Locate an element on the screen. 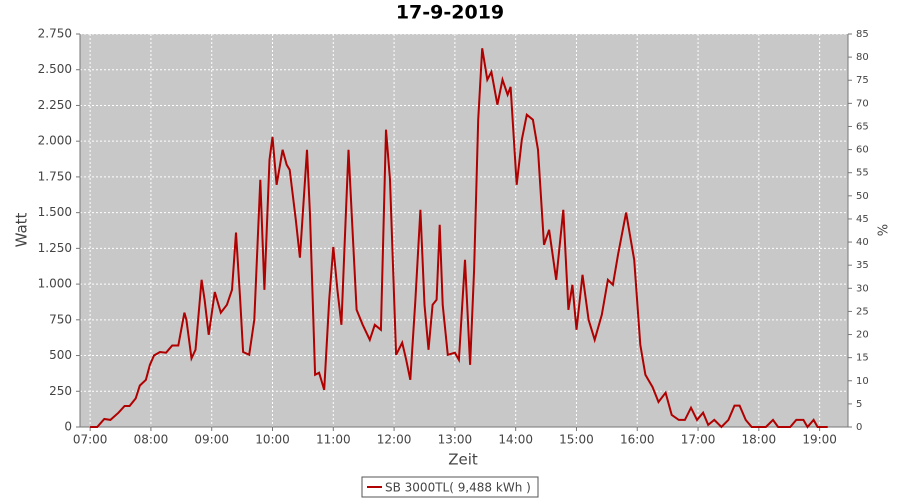  y2-tick-label: 75 is located at coordinates (862, 80).